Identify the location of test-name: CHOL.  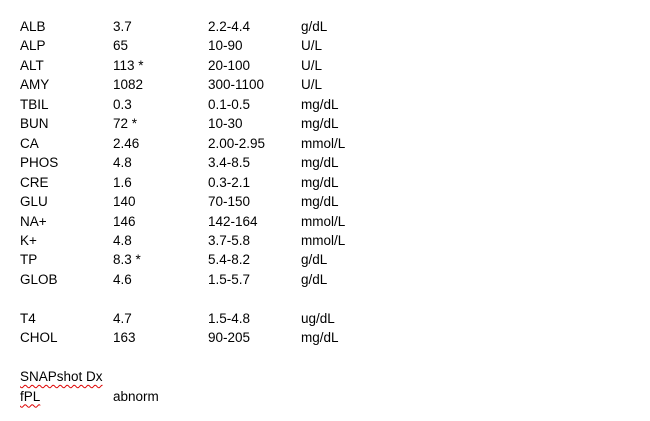
(39, 338).